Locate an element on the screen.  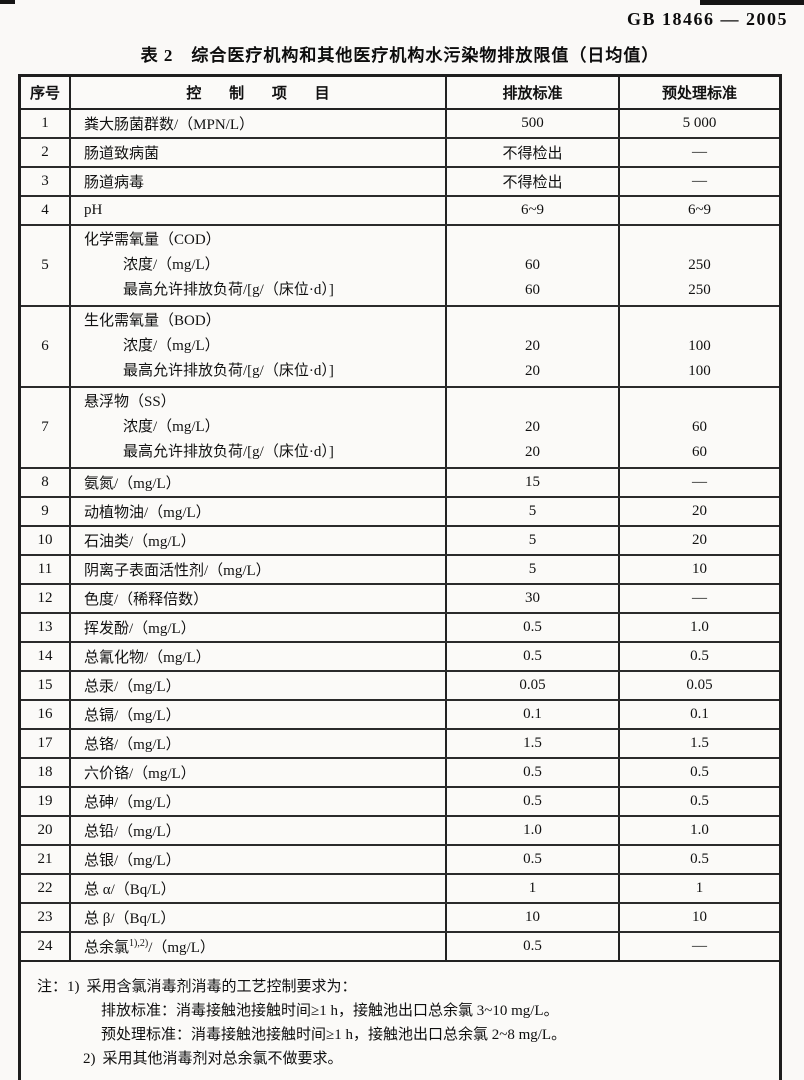
pretreatment-standard-cell: 0.5 is located at coordinates (699, 772).